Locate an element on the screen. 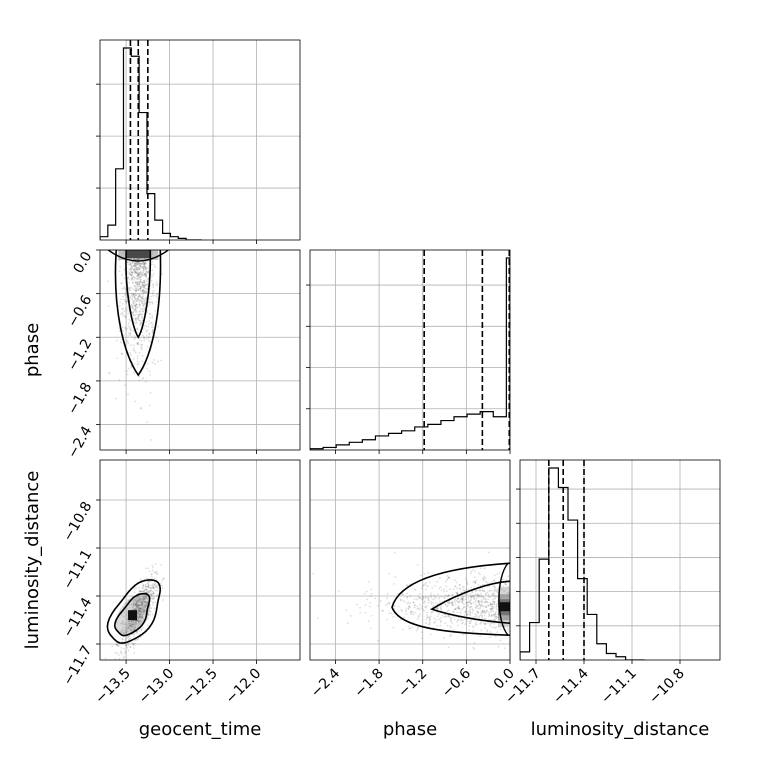  hist-phase is located at coordinates (408, 351).